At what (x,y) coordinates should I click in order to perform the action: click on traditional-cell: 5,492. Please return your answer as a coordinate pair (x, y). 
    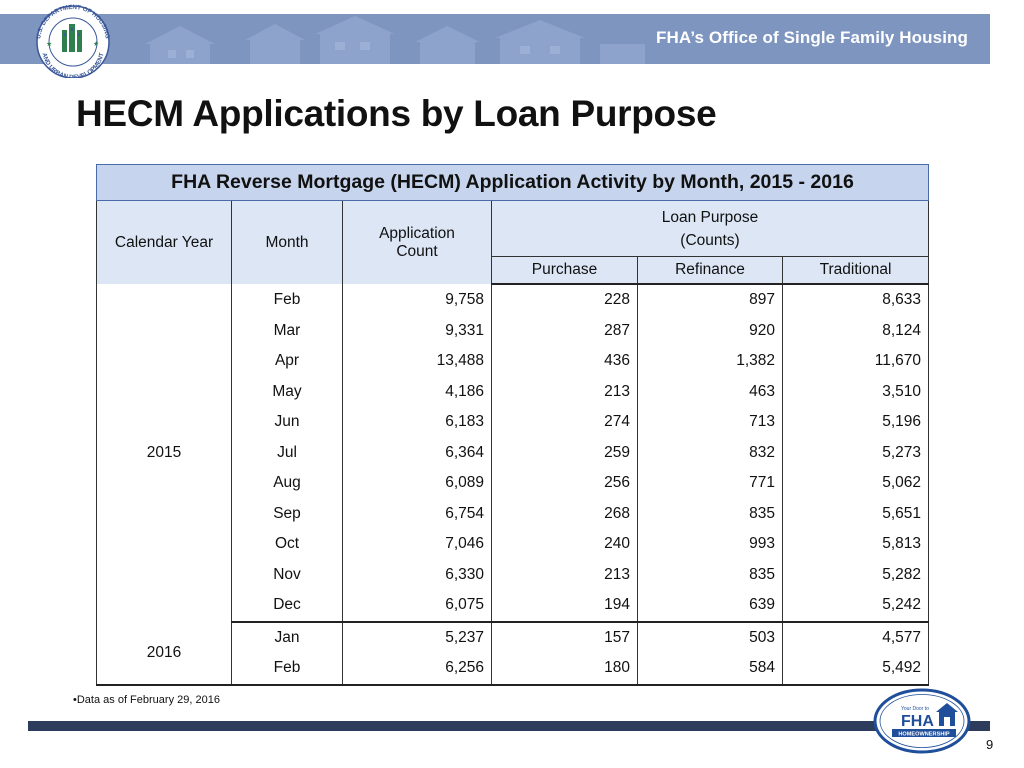
    Looking at the image, I should click on (855, 669).